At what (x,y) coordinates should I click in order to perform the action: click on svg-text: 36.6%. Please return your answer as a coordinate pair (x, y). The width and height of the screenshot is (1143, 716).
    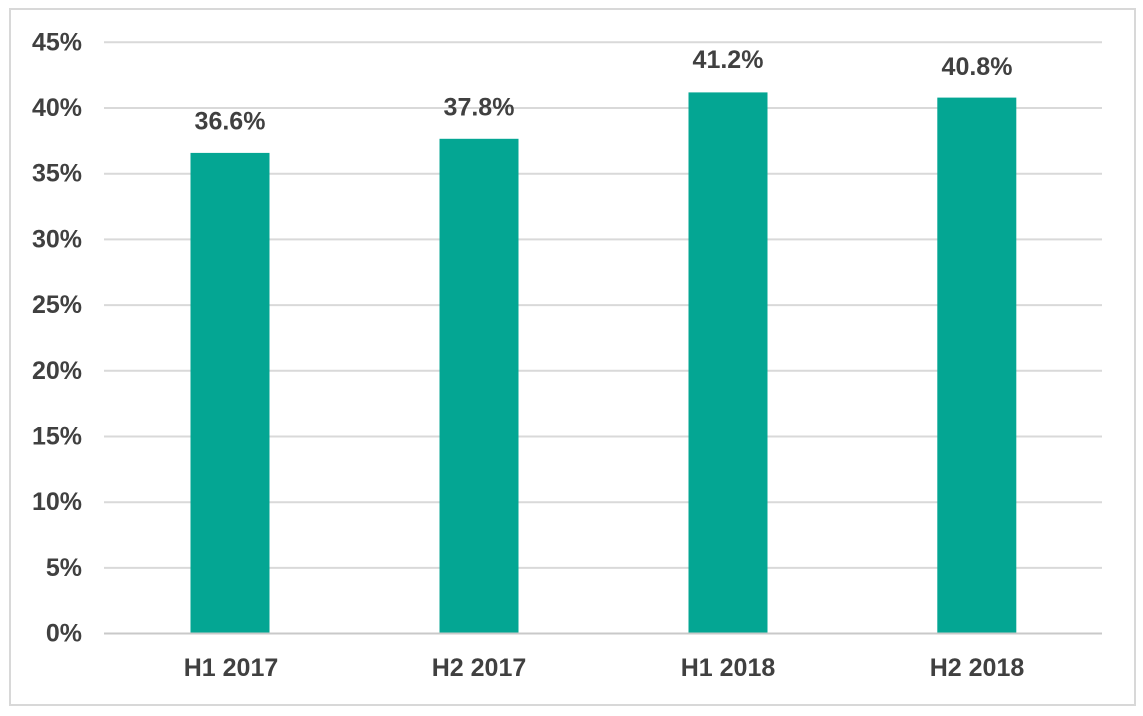
    Looking at the image, I should click on (230, 121).